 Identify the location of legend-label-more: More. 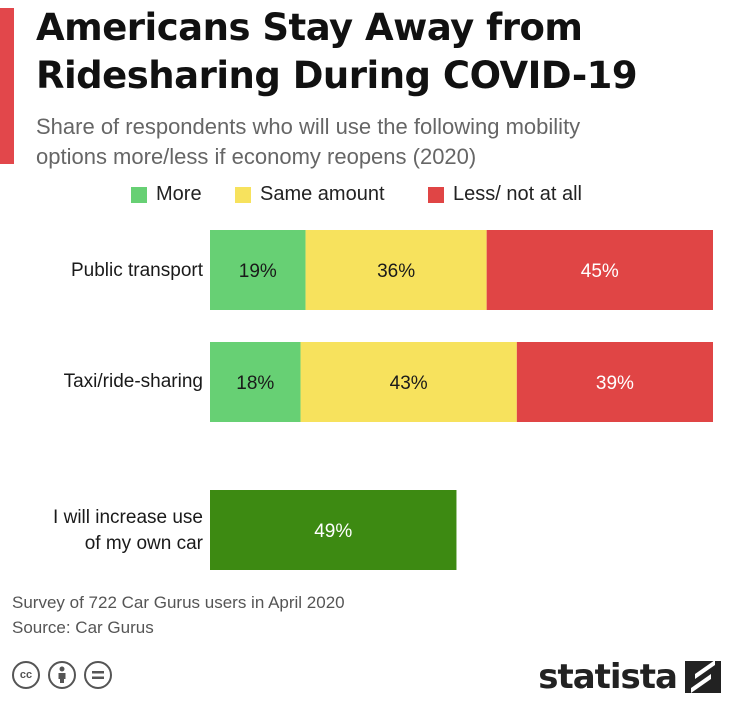
(179, 194).